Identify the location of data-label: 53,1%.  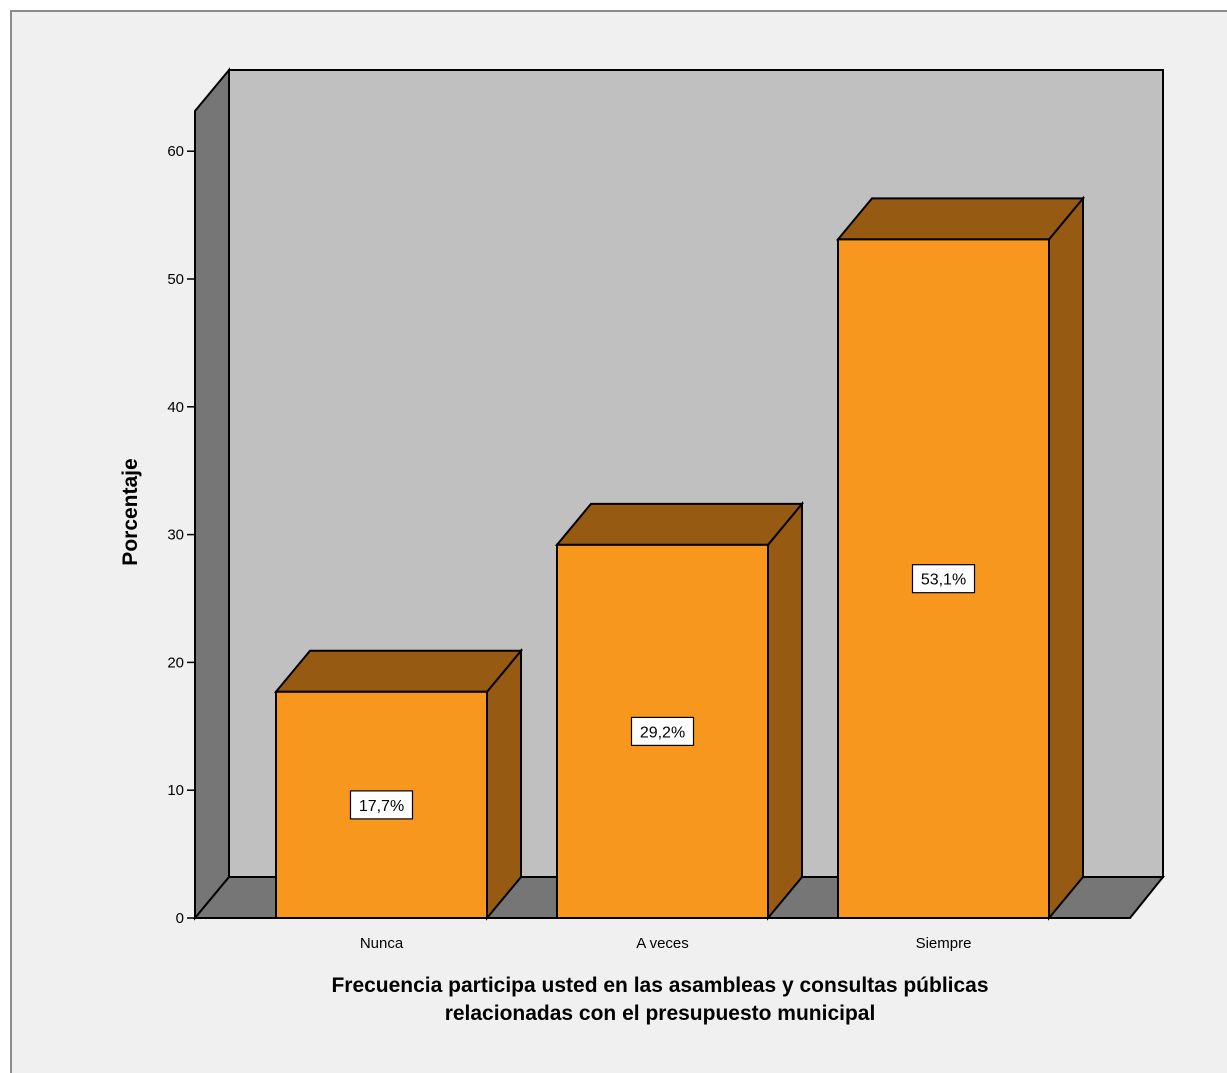
(943, 580).